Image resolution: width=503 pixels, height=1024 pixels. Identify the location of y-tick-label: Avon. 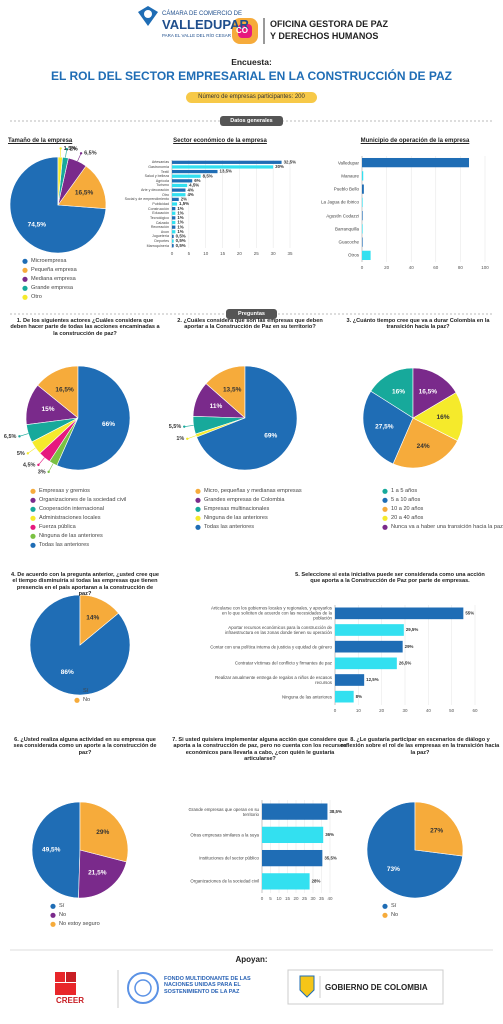
(164, 231).